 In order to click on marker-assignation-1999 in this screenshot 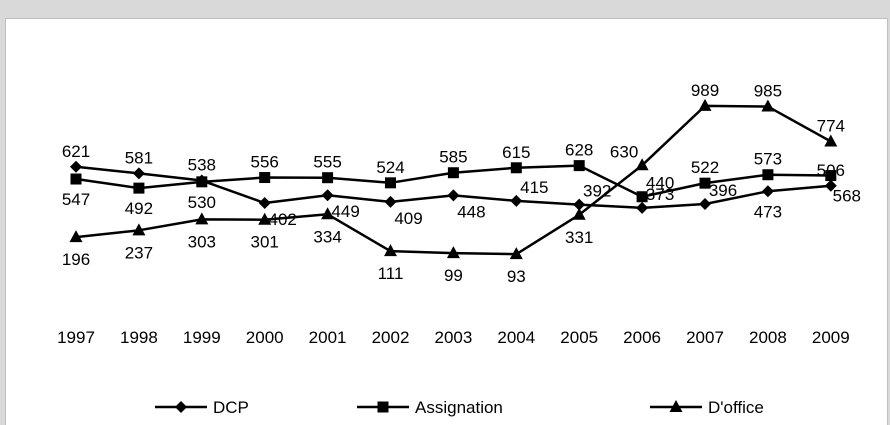, I will do `click(202, 182)`.